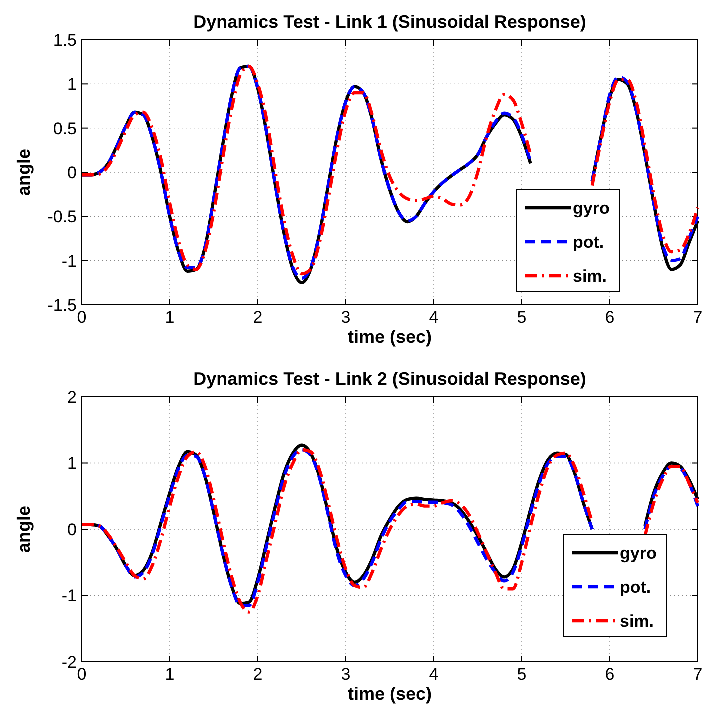 The image size is (704, 709). What do you see at coordinates (390, 22) in the screenshot?
I see `chart-title: Dynamics Test - Link 1 (Sinusoidal Response)` at bounding box center [390, 22].